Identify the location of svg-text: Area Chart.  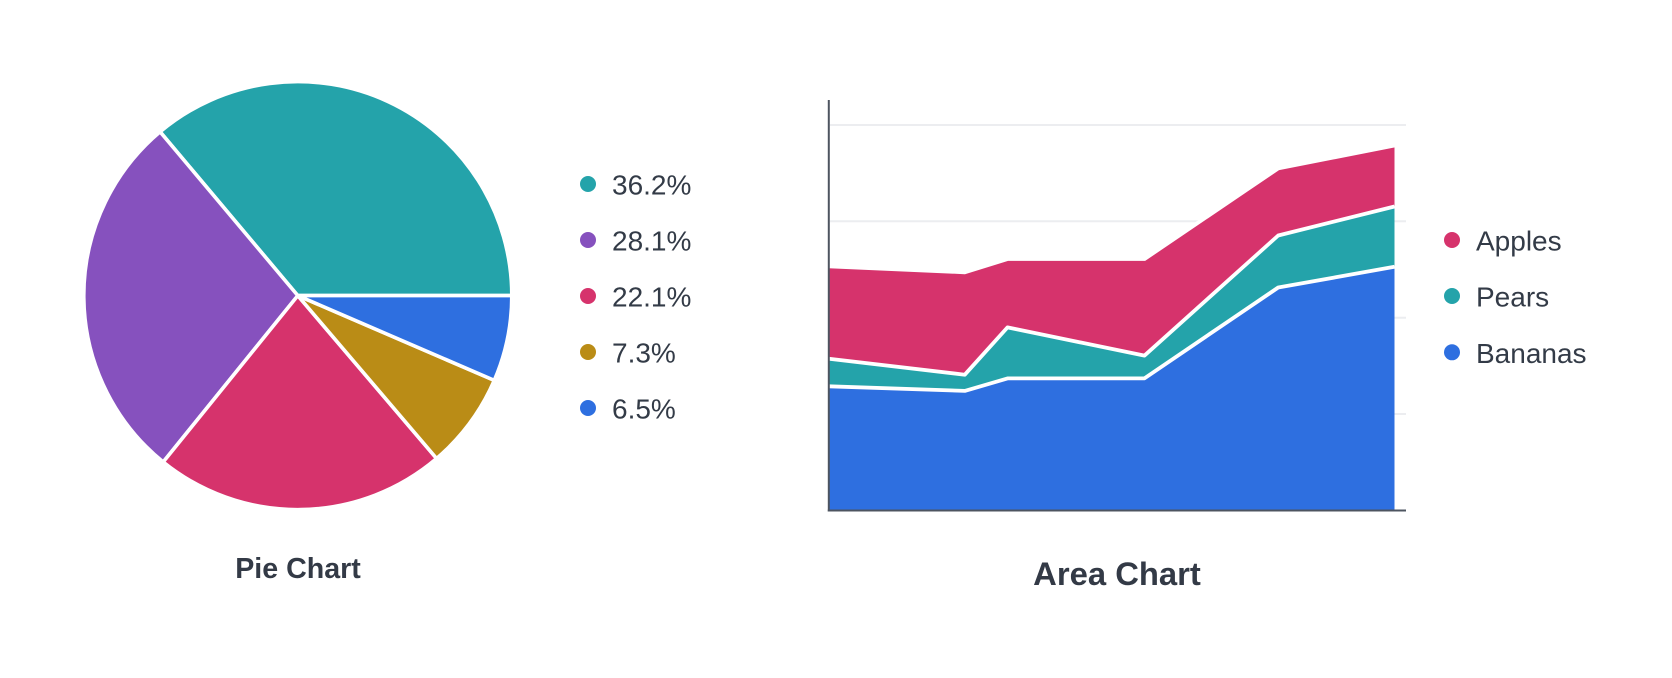
(1117, 573).